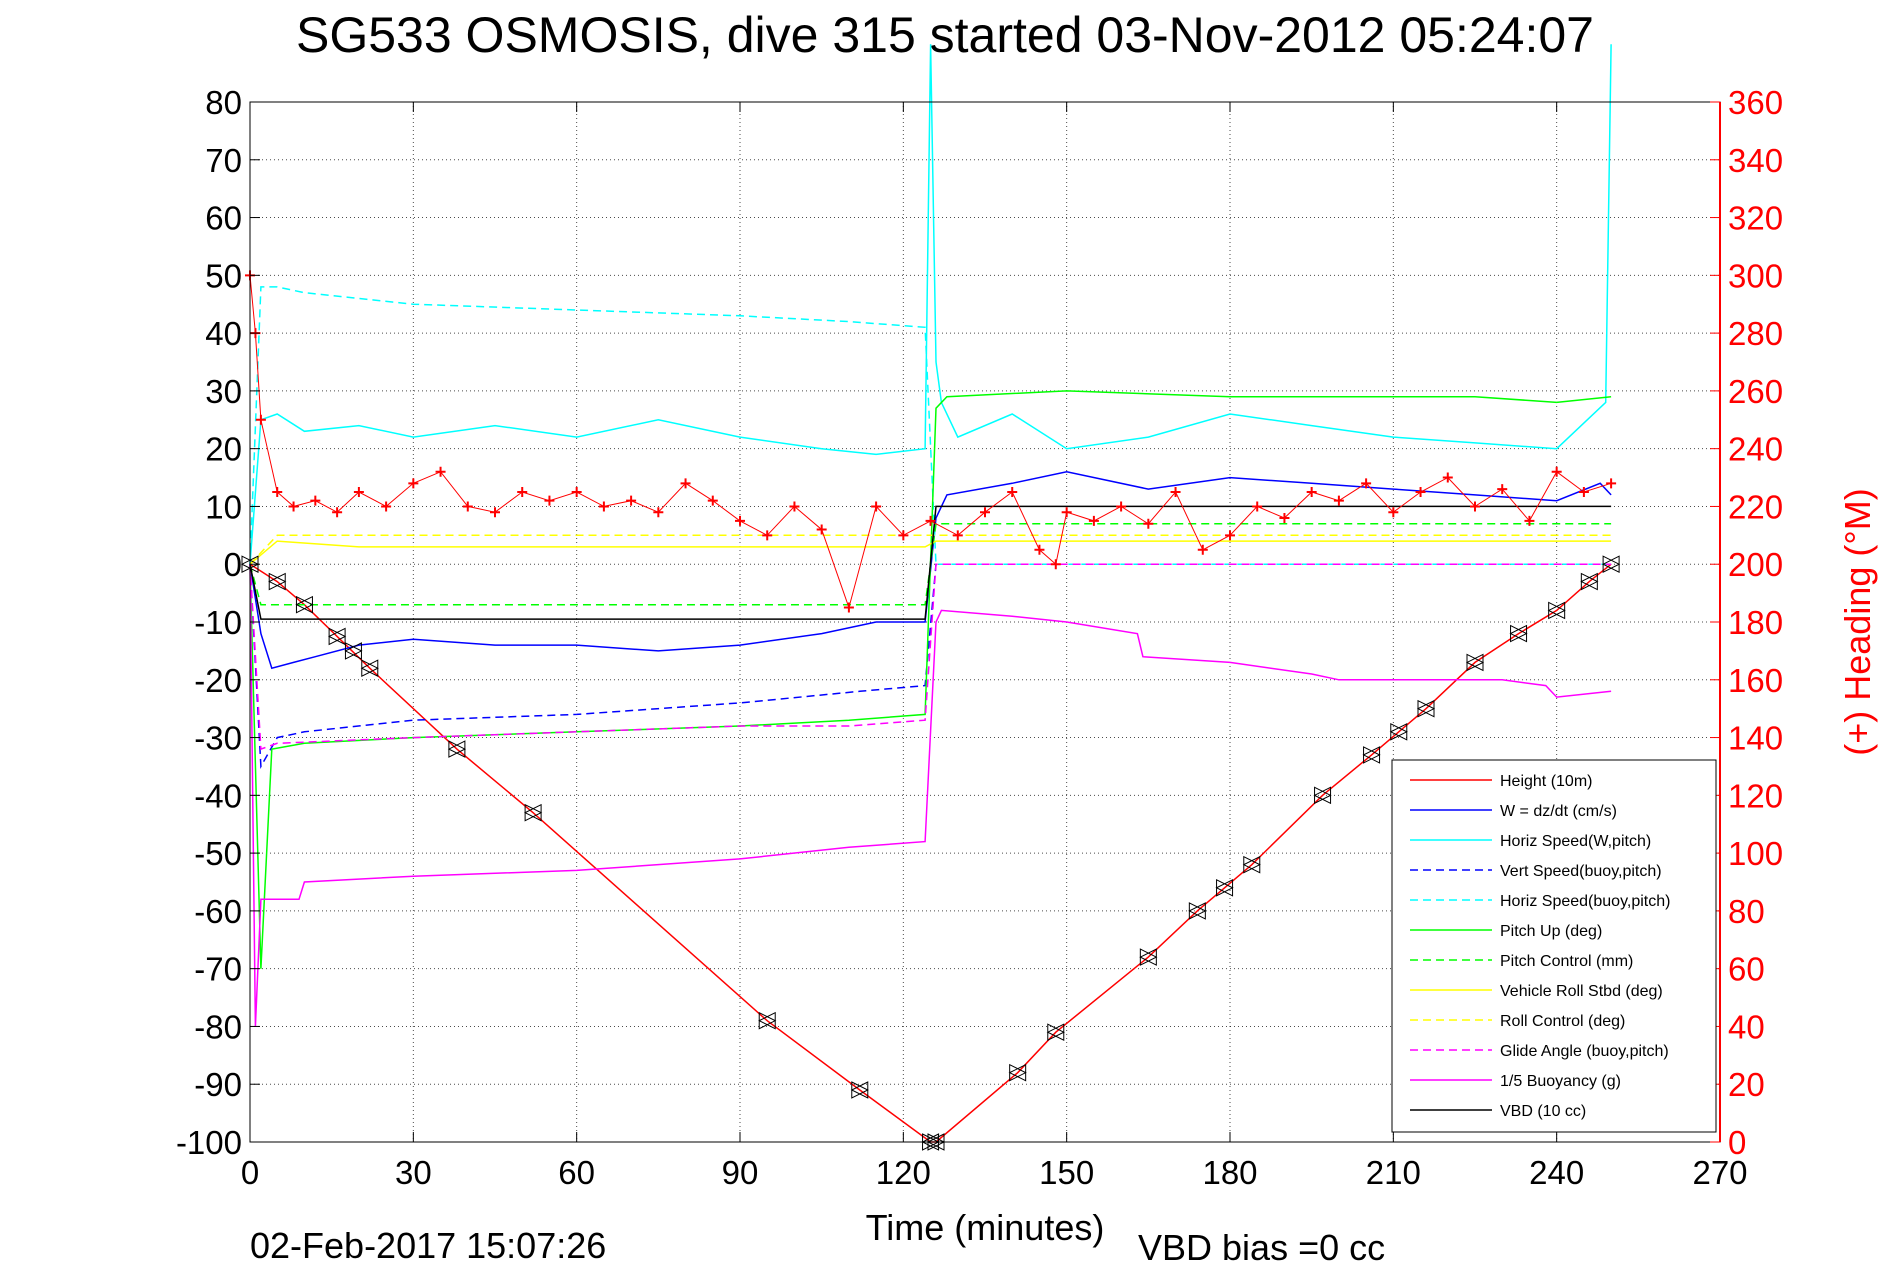 This screenshot has height=1262, width=1891. Describe the element at coordinates (1558, 811) in the screenshot. I see `legend-label: W = dz/dt (cm/s)` at that location.